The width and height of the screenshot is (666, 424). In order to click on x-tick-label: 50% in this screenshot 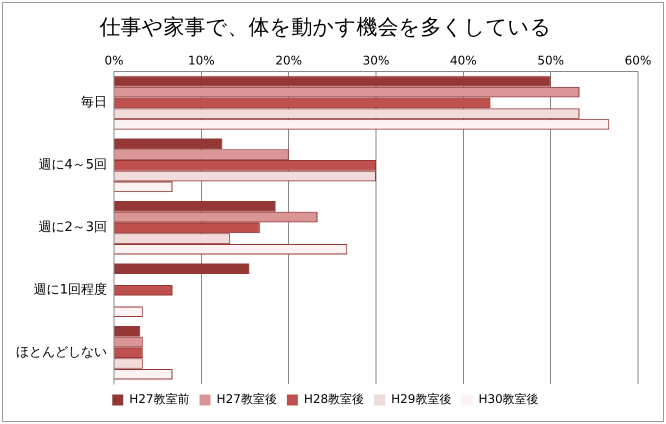, I will do `click(550, 61)`.